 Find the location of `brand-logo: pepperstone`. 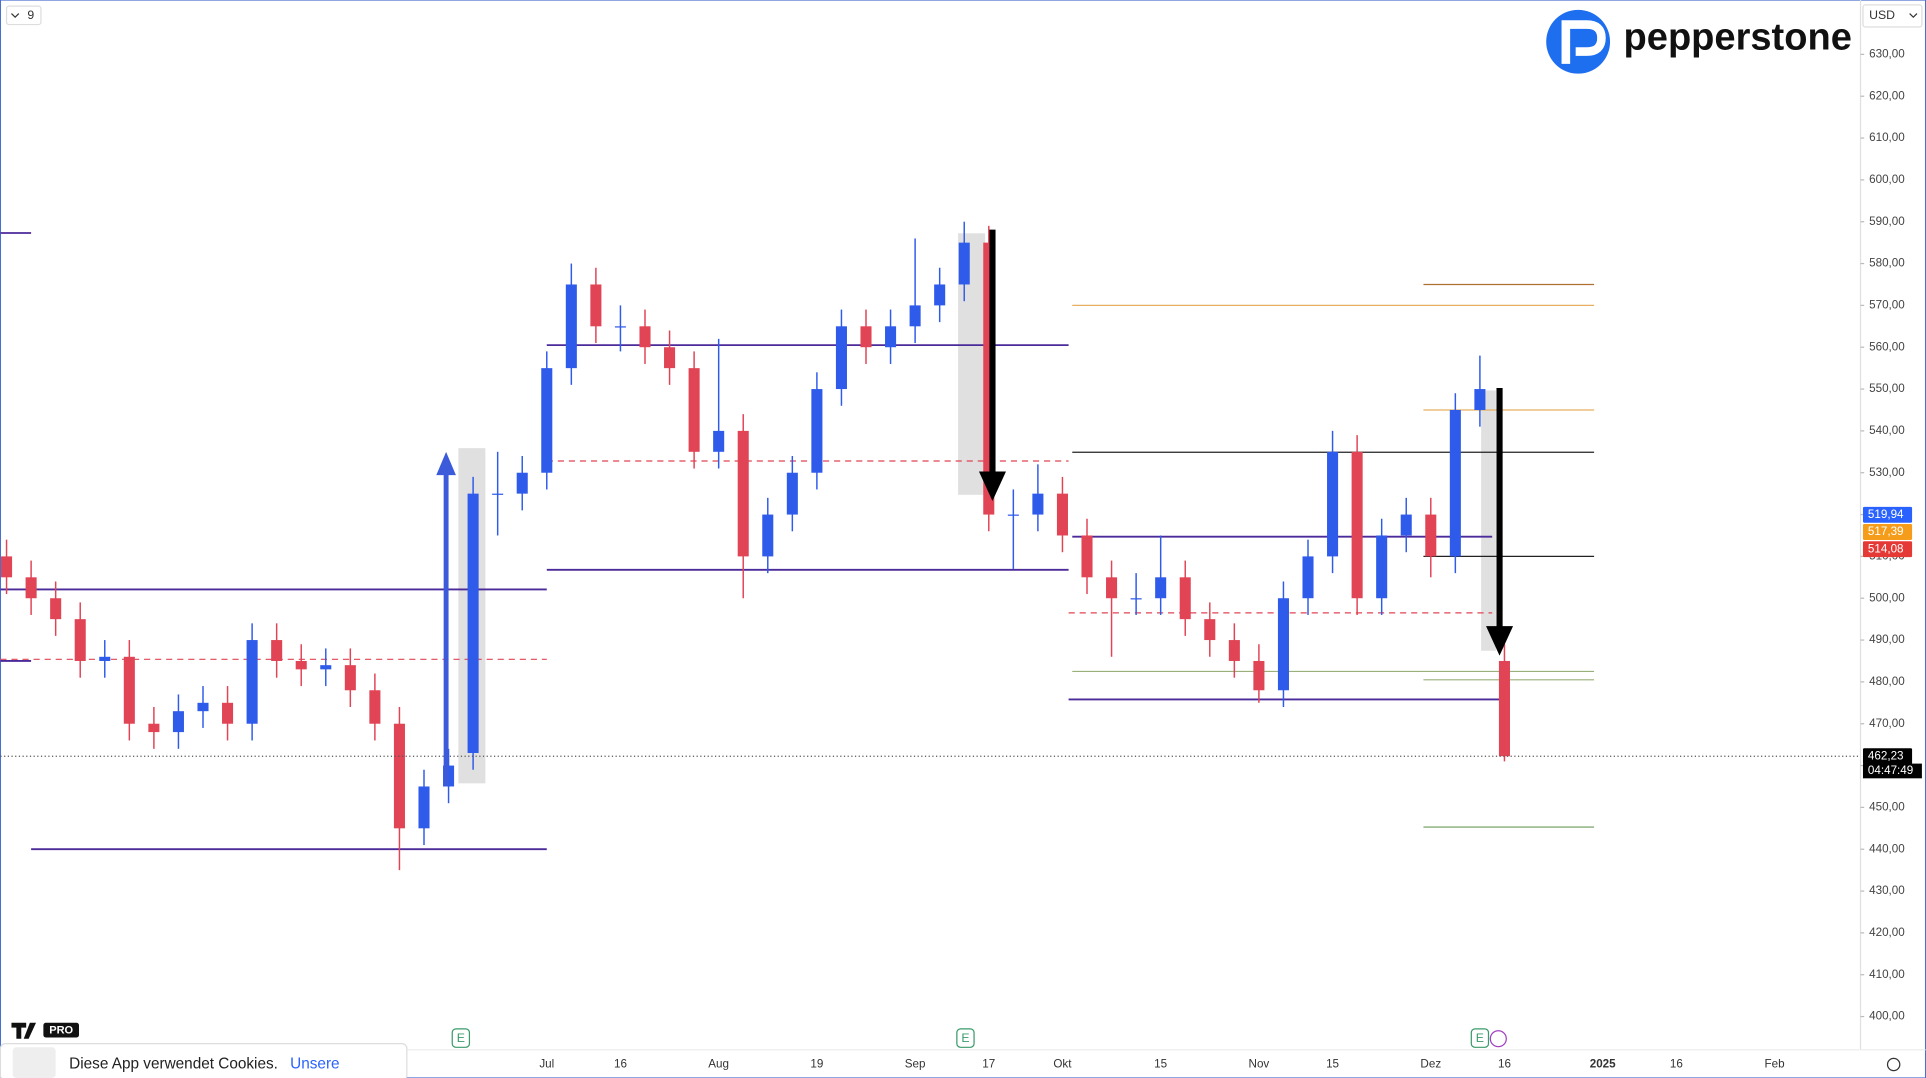

brand-logo: pepperstone is located at coordinates (1699, 41).